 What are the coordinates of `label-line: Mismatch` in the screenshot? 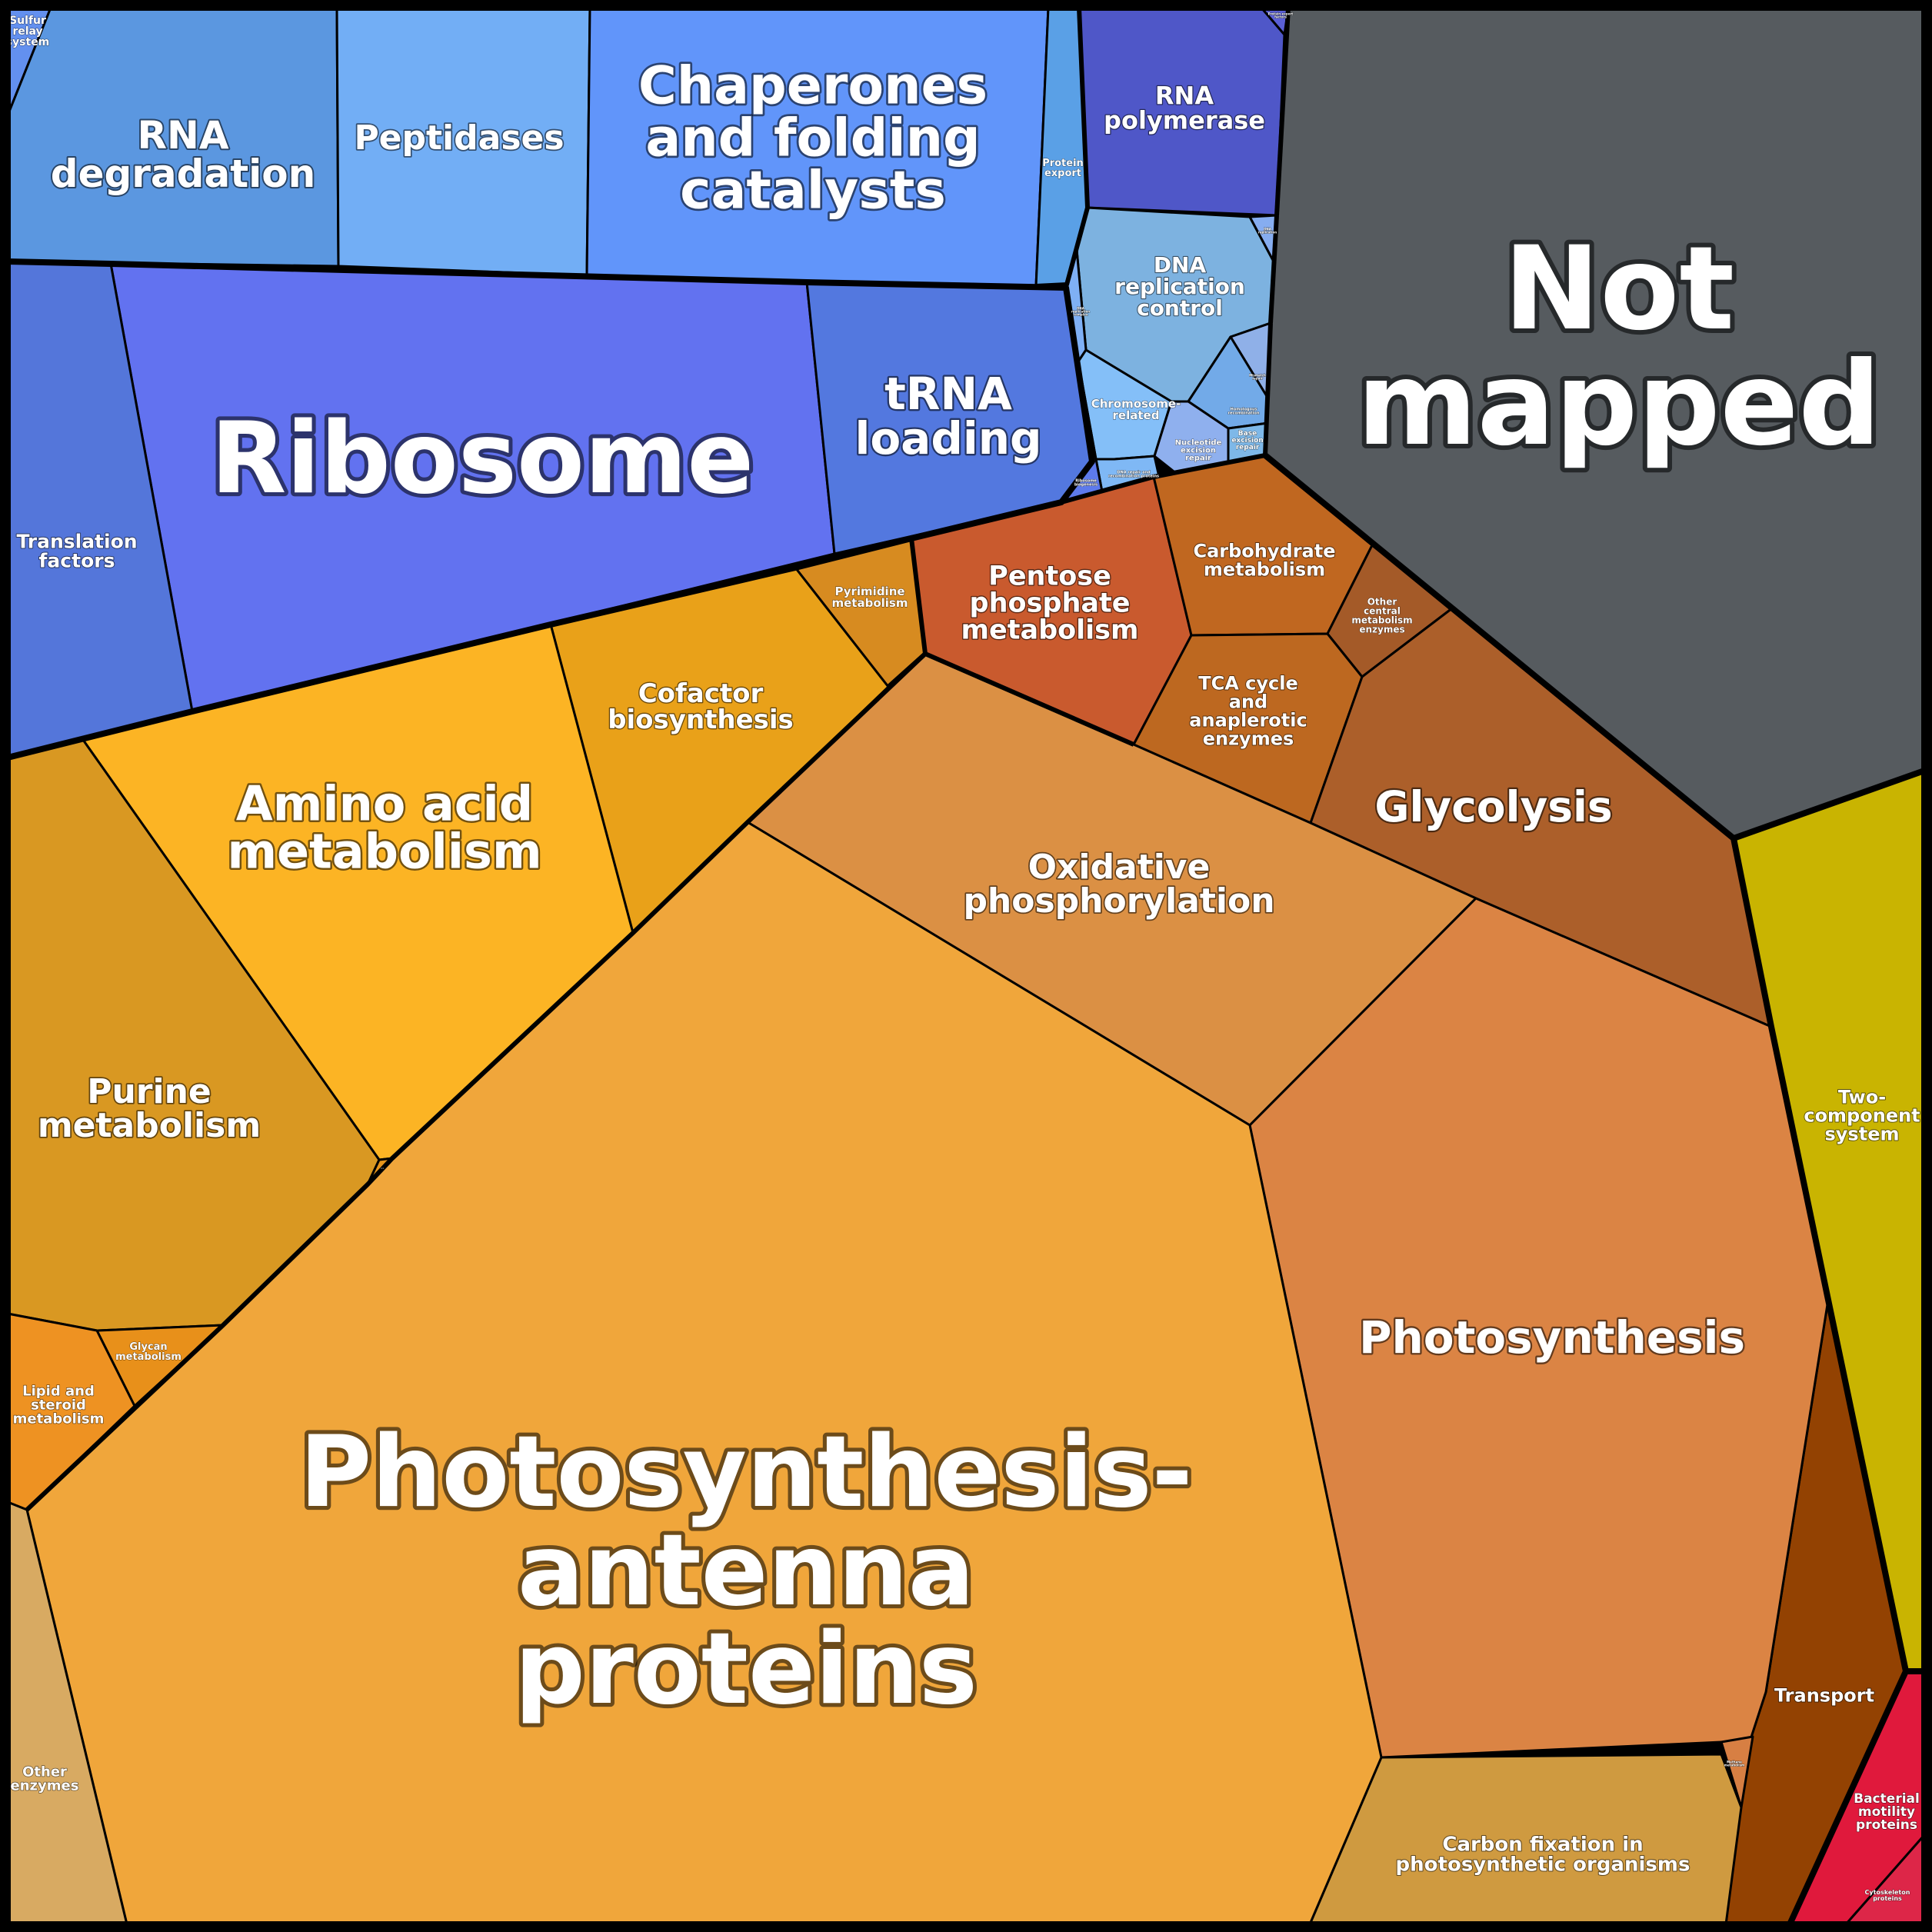 It's located at (1257, 375).